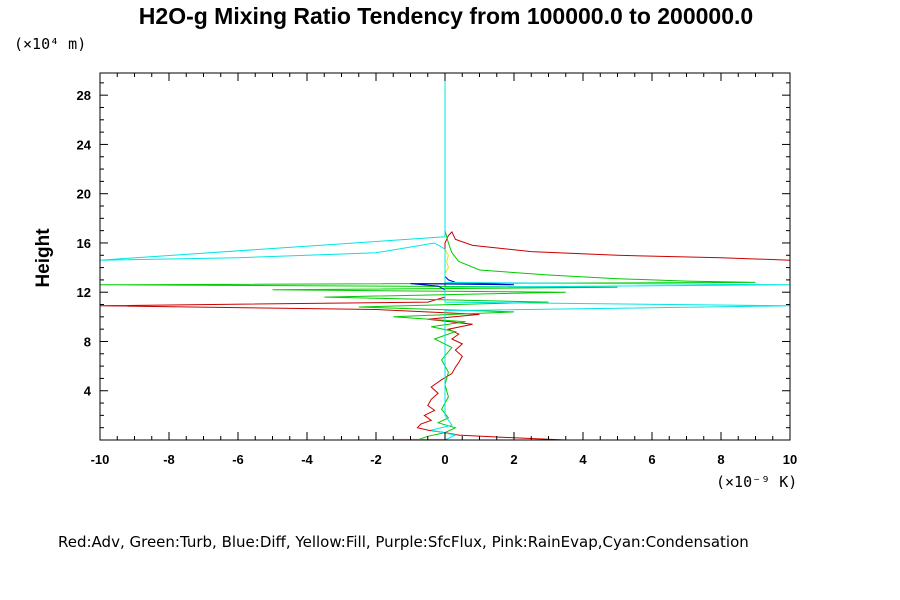 The width and height of the screenshot is (900, 600). Describe the element at coordinates (43, 258) in the screenshot. I see `y-axis-label: Height` at that location.